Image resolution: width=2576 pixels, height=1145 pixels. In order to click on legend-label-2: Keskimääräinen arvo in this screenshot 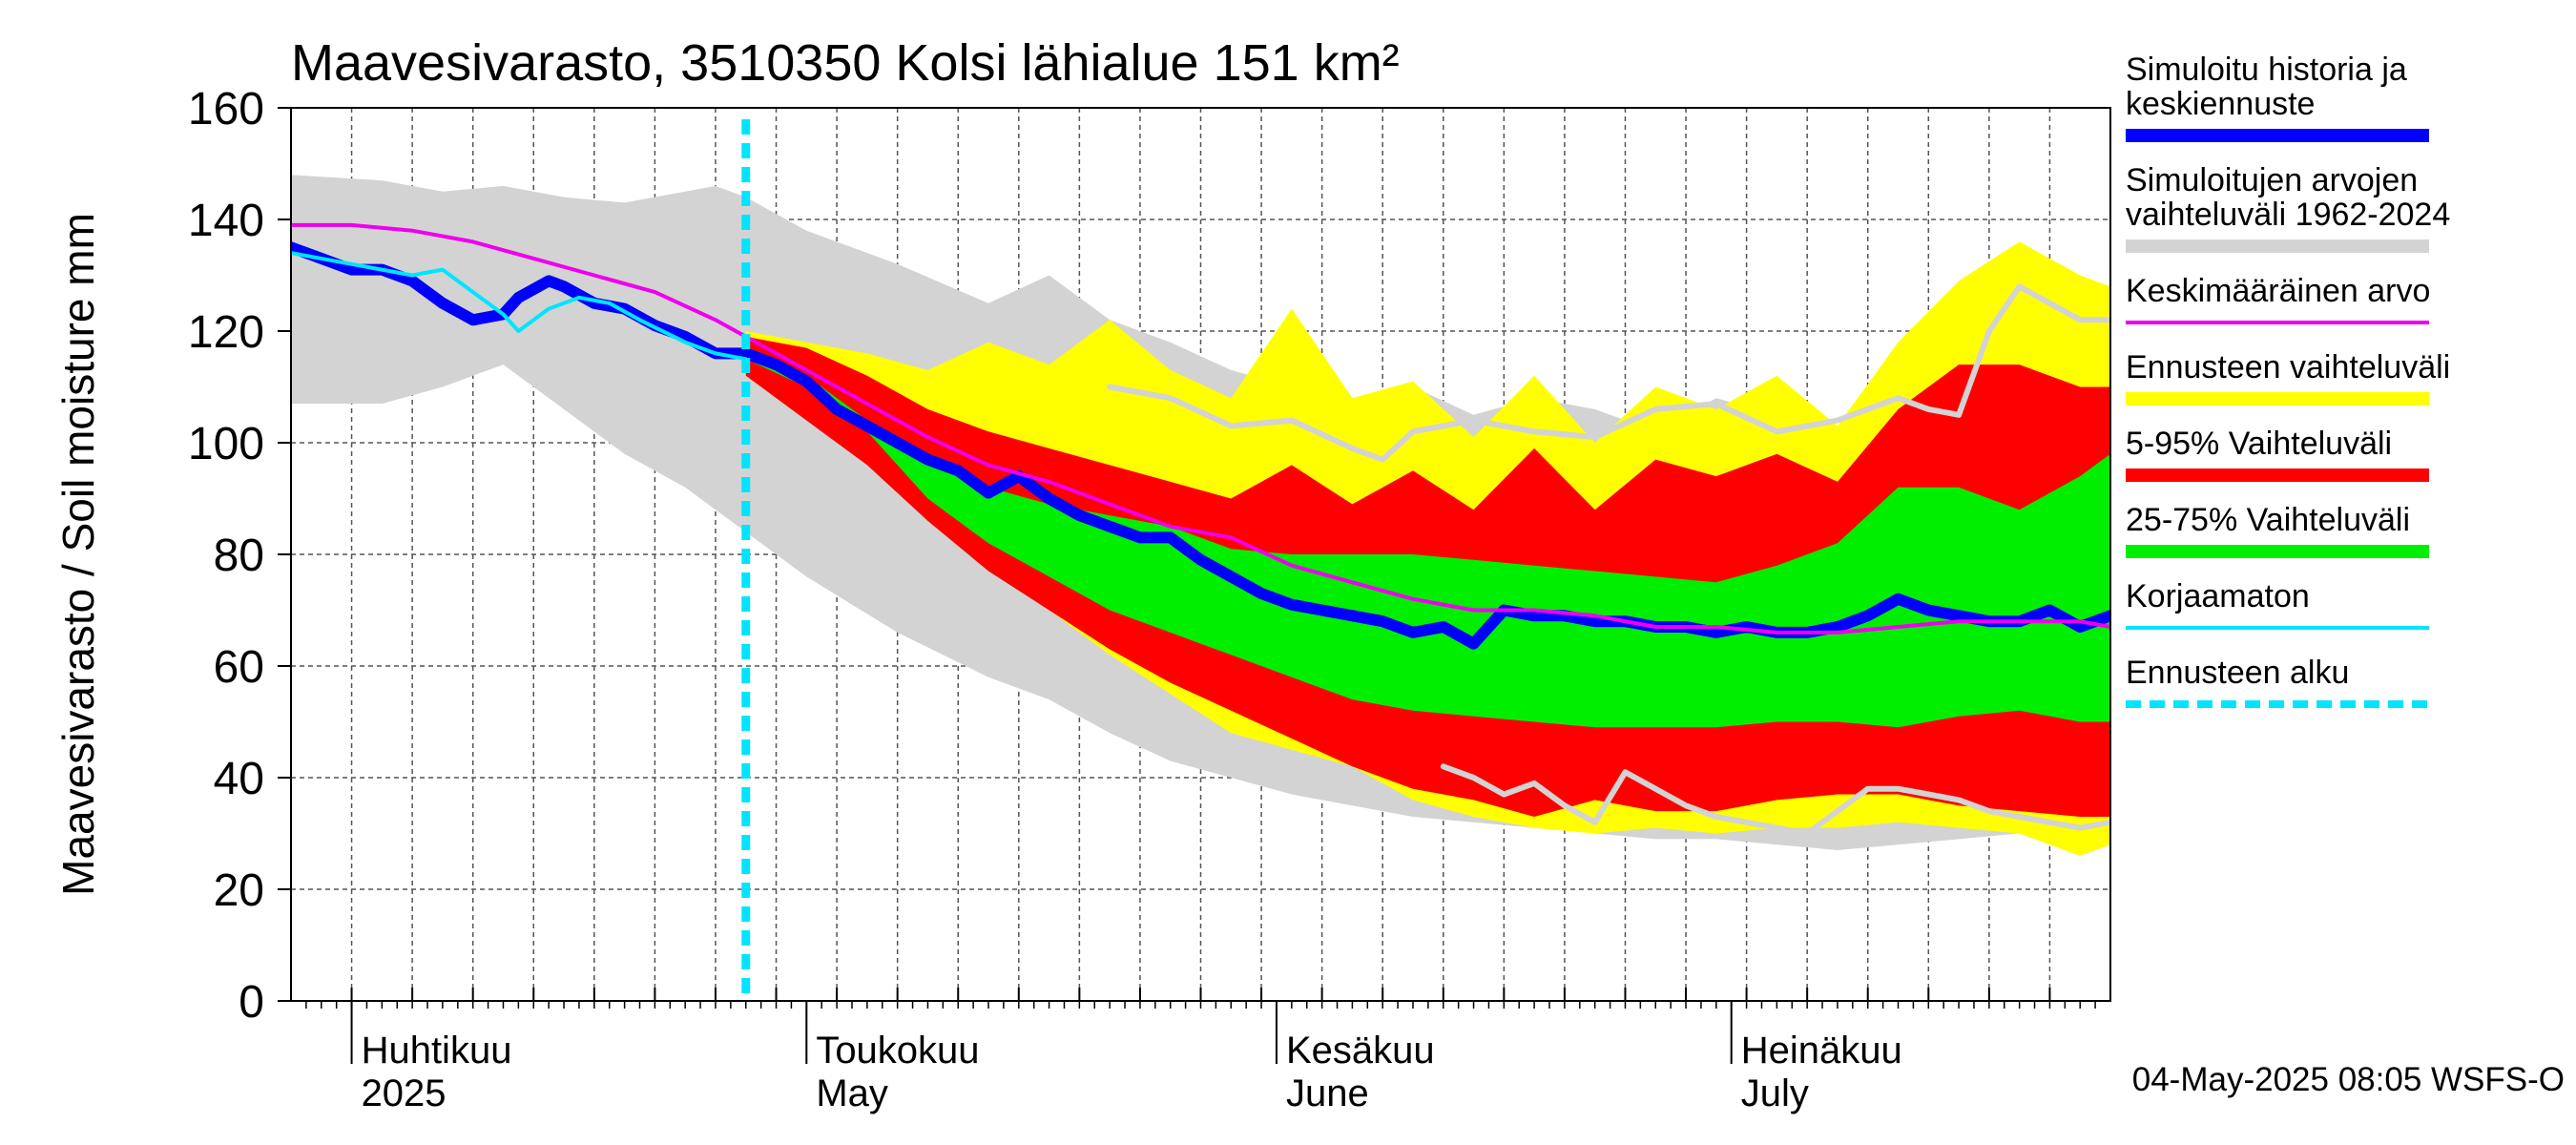, I will do `click(2278, 291)`.